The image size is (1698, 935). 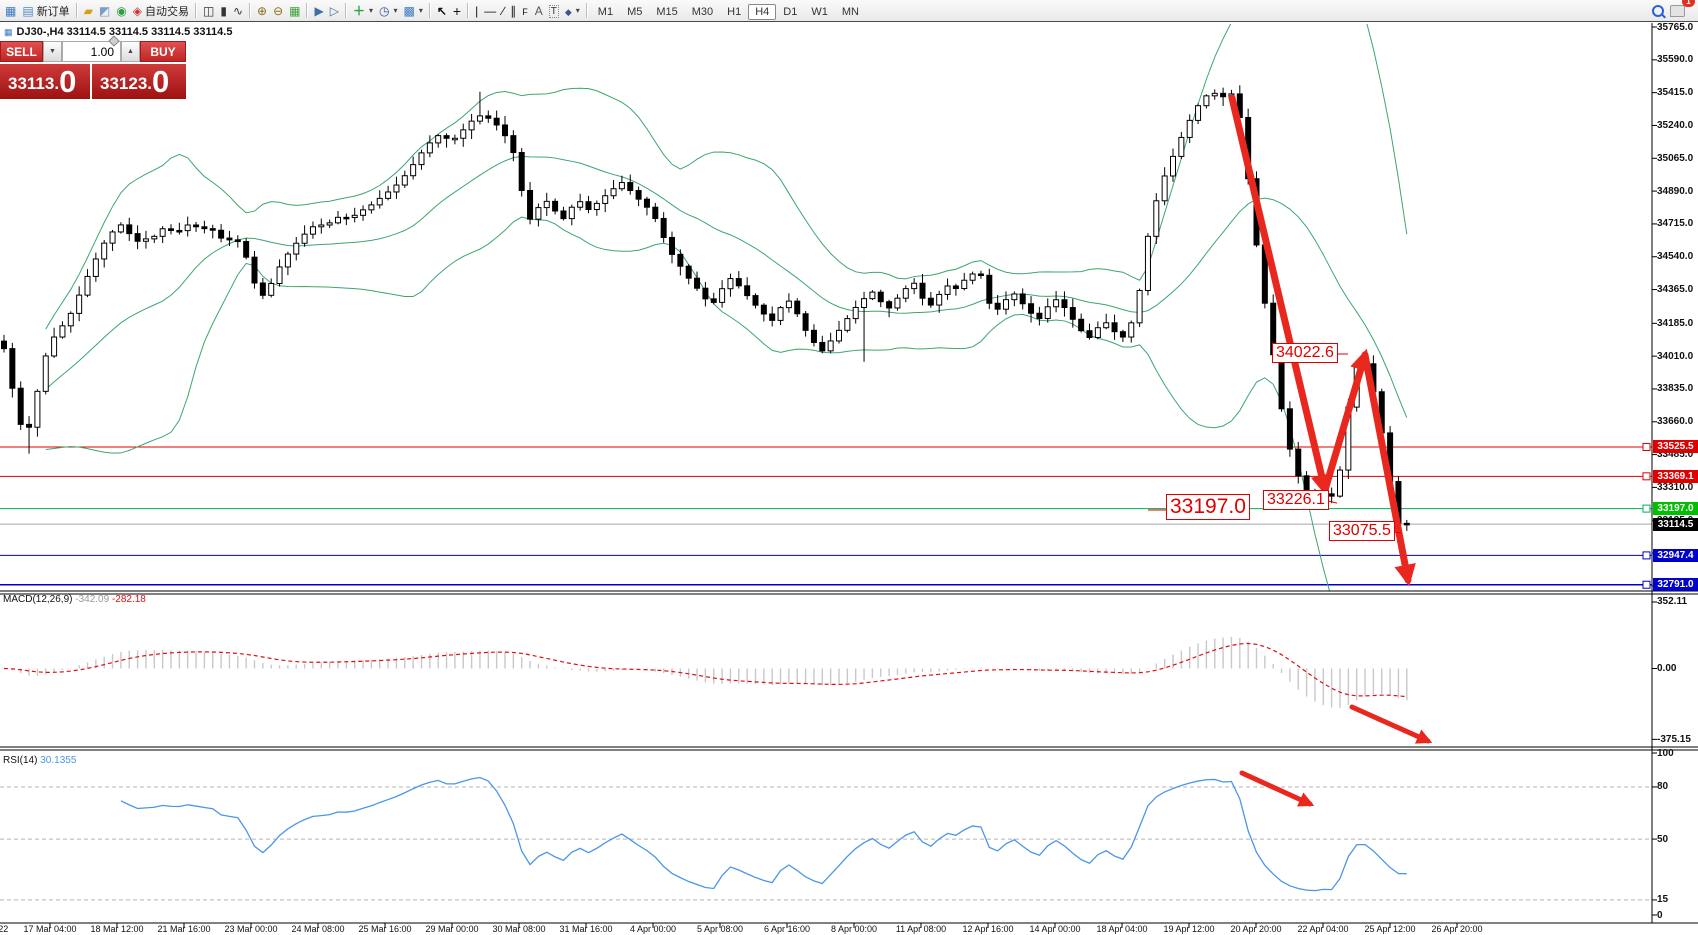 I want to click on price-axis-tick: 35765.0, so click(x=1675, y=27).